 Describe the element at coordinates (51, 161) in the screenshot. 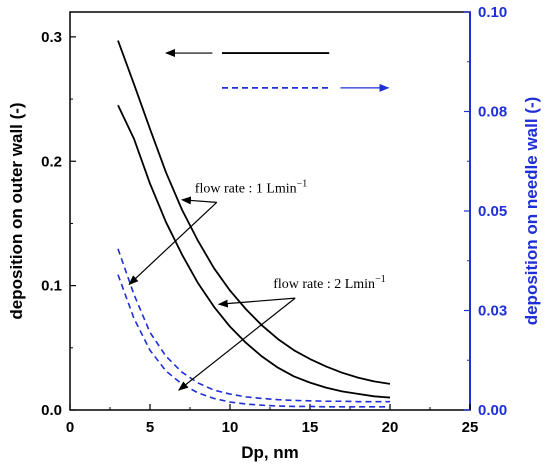

I see `left-tick-label: 0.2` at that location.